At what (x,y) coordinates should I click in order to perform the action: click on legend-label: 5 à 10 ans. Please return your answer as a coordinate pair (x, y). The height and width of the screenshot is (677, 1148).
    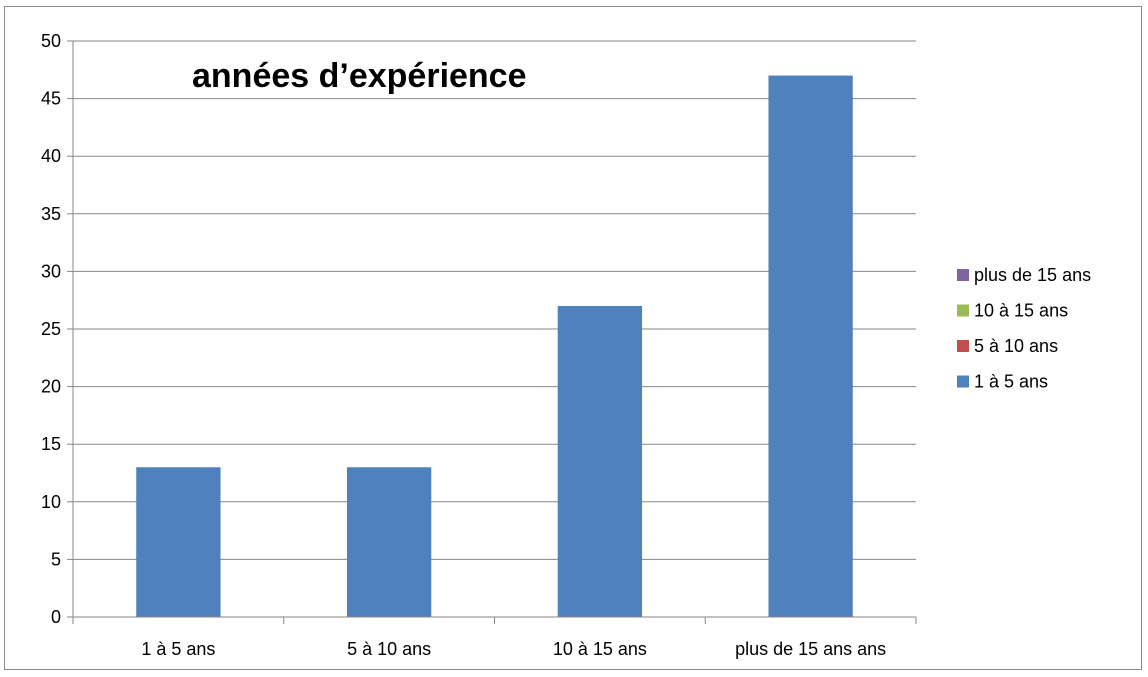
    Looking at the image, I should click on (1016, 346).